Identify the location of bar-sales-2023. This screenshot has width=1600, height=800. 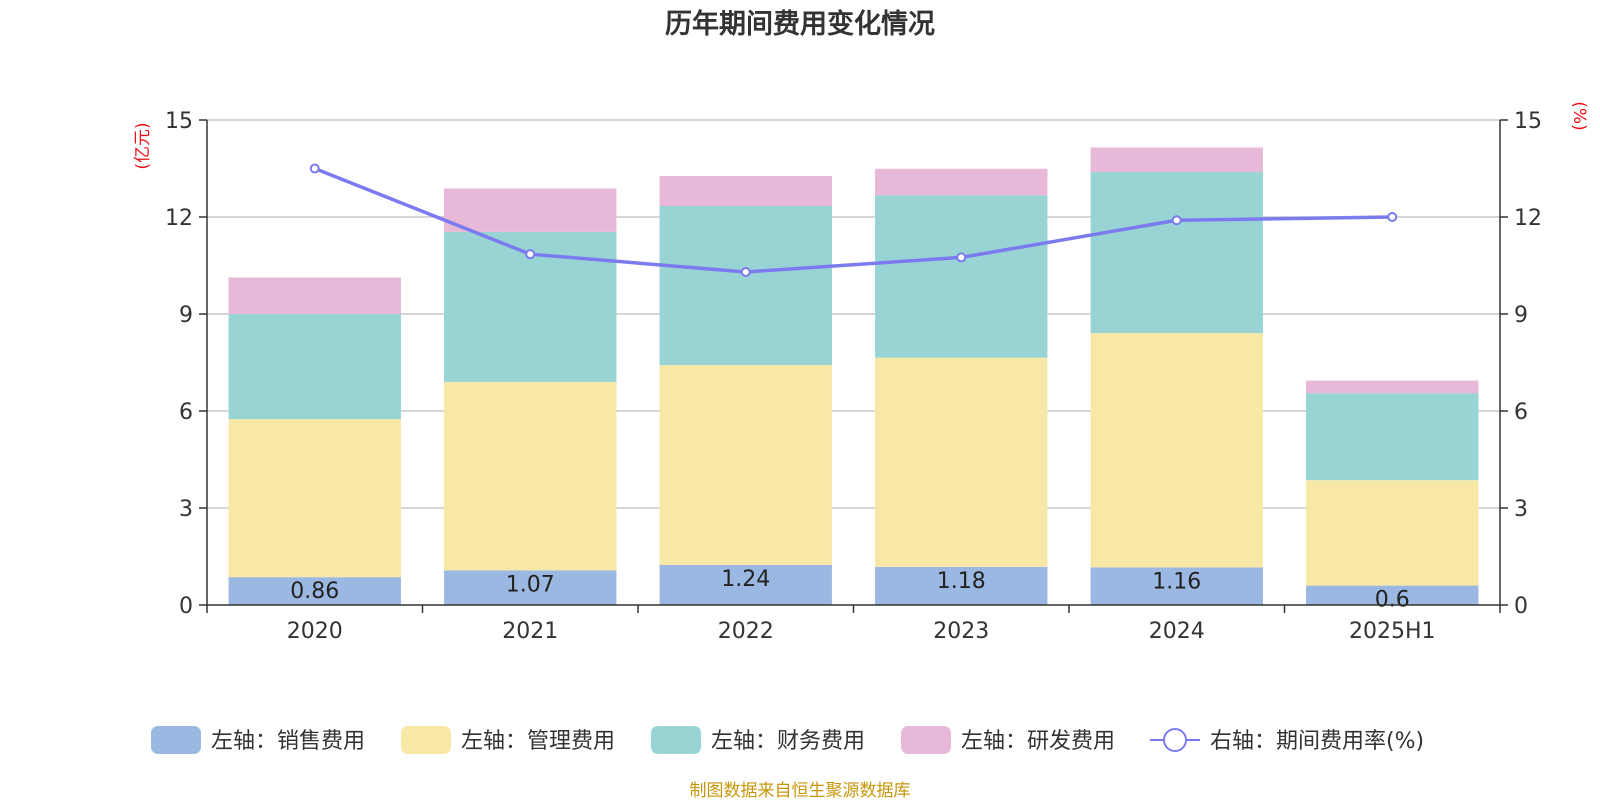
(961, 585).